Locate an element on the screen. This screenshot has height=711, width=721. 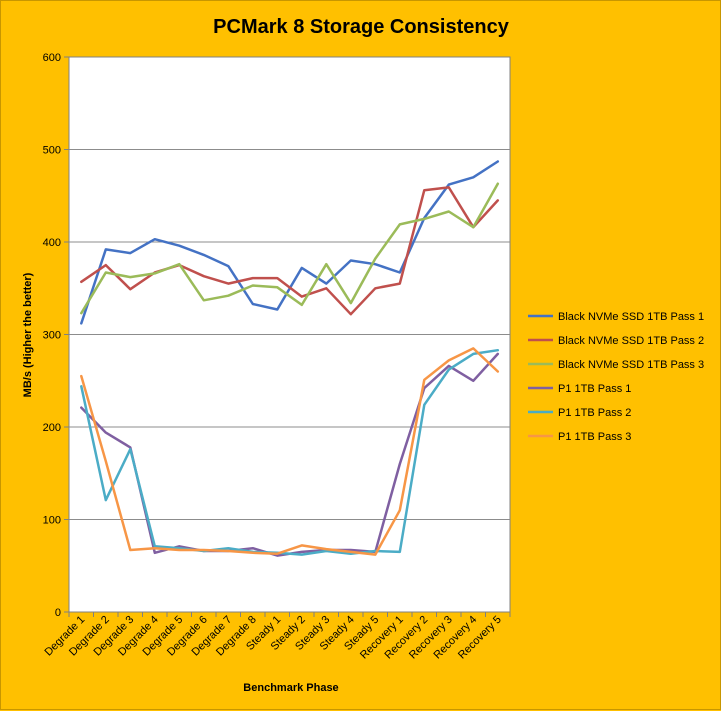
y-axis-ticks: 0 100 200 300 400 500 600 is located at coordinates (56, 335).